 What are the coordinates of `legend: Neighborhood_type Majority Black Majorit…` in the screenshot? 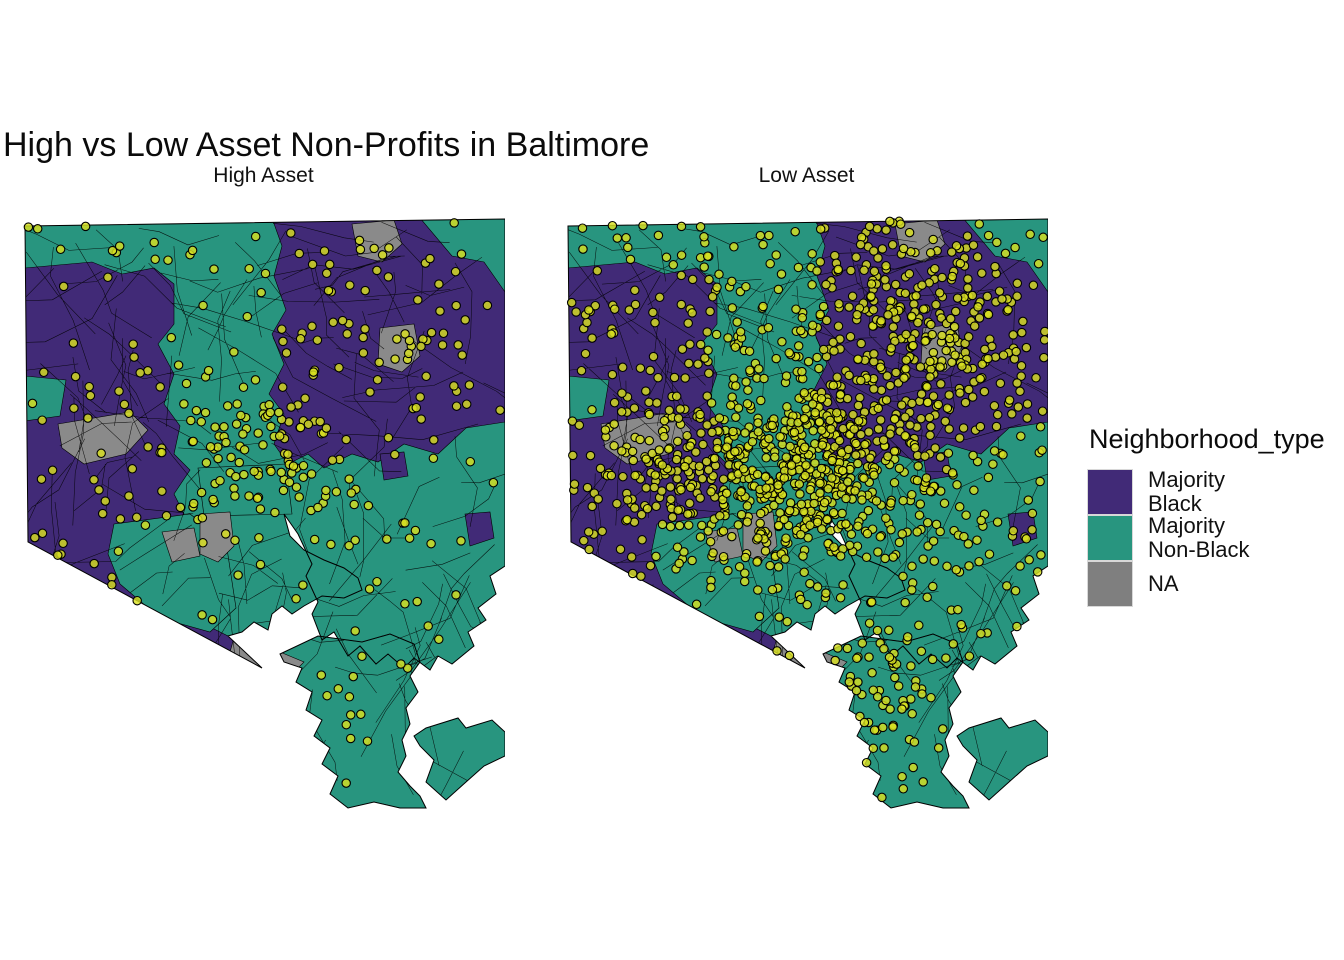 It's located at (1215, 515).